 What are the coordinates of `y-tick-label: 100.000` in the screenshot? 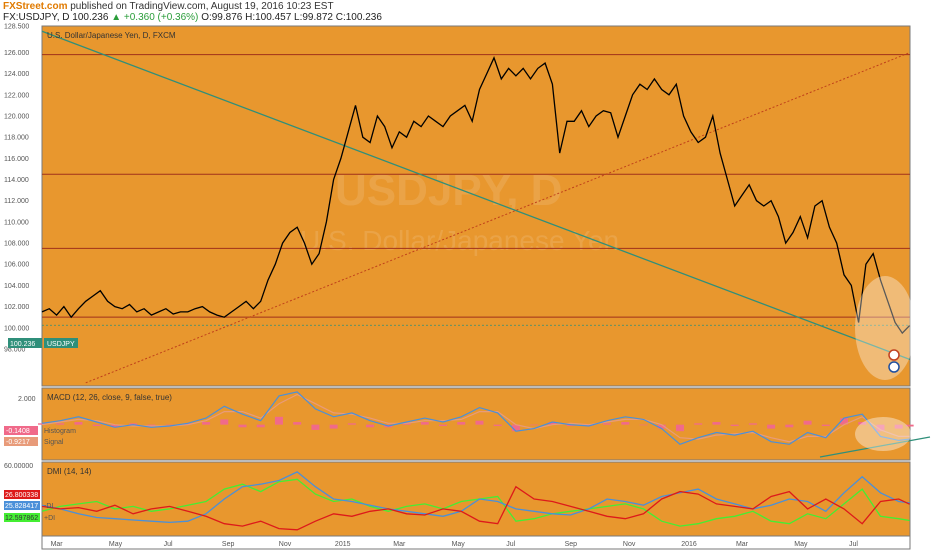 It's located at (16, 328).